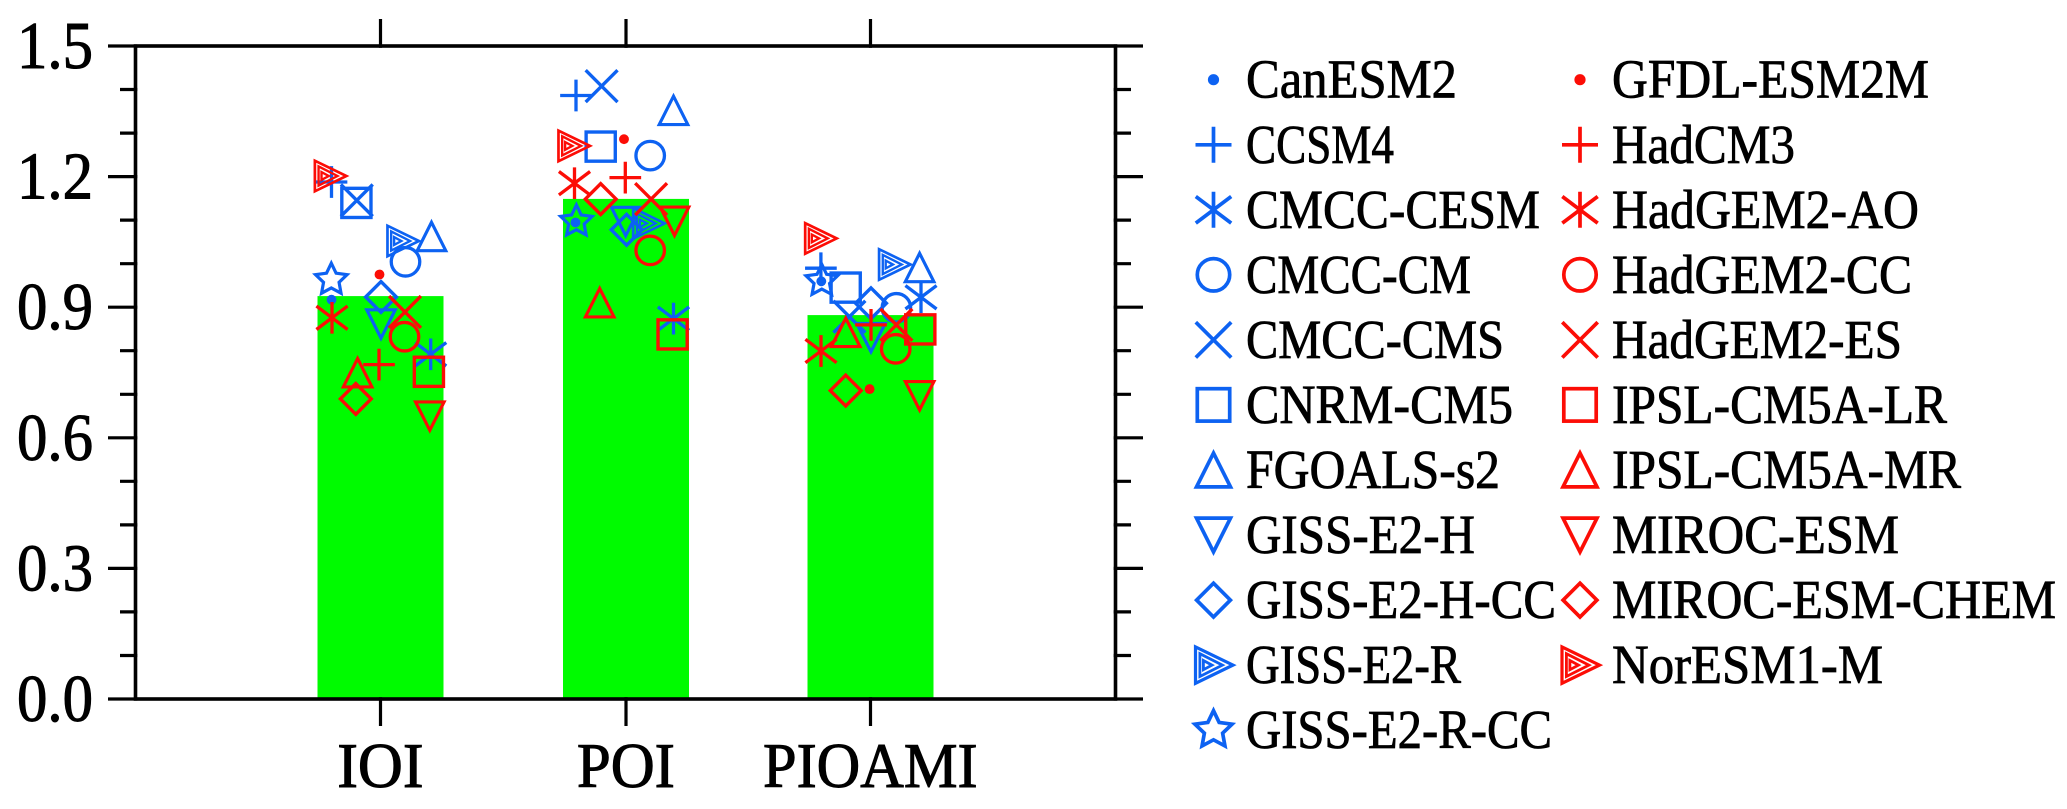 This screenshot has width=2067, height=809. I want to click on svg-text: CanESM2, so click(1351, 79).